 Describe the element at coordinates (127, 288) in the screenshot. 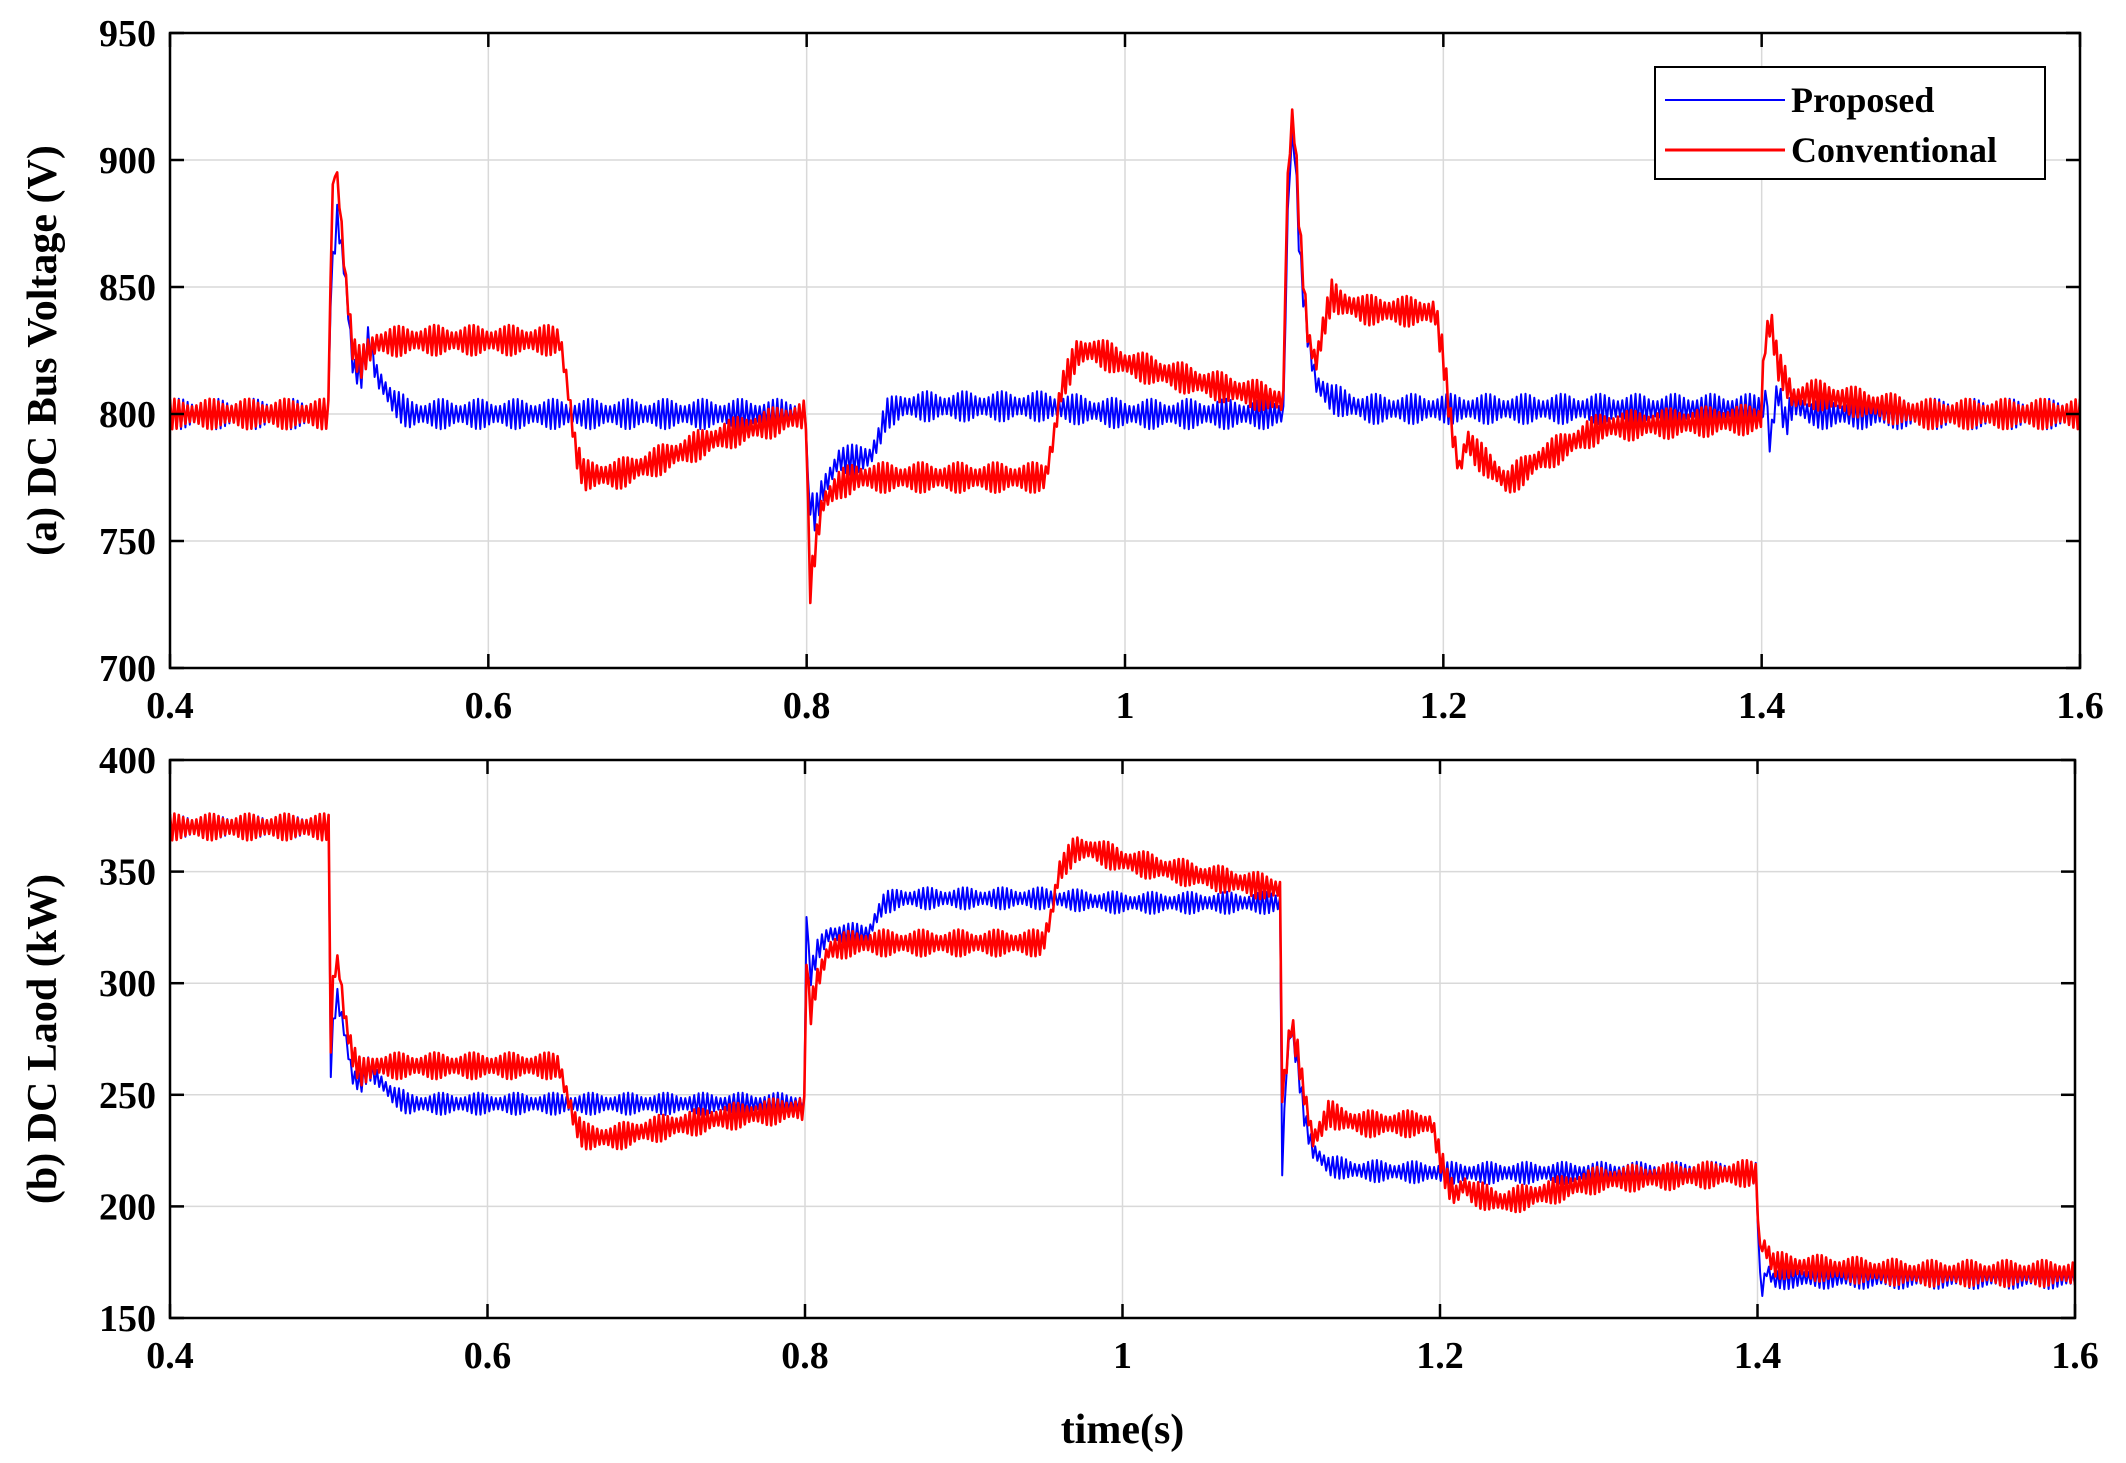

I see `y-tick-label: 850` at that location.